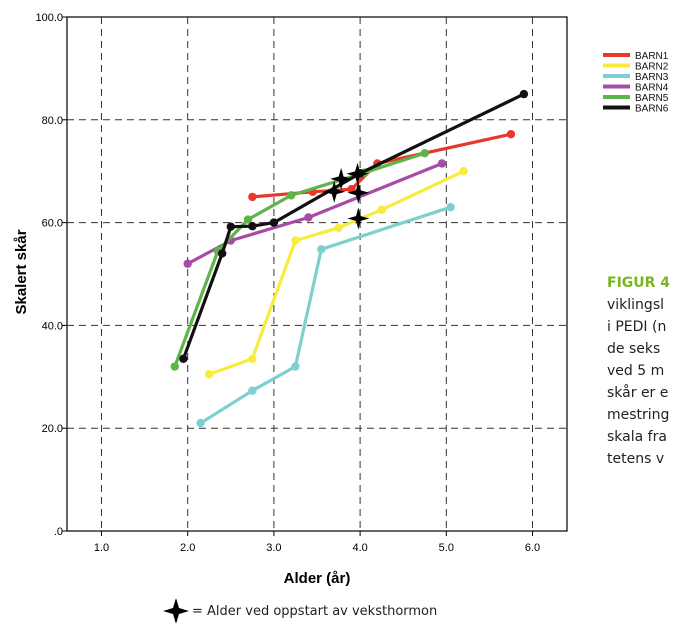  I want to click on caption-line: skår er e, so click(638, 393).